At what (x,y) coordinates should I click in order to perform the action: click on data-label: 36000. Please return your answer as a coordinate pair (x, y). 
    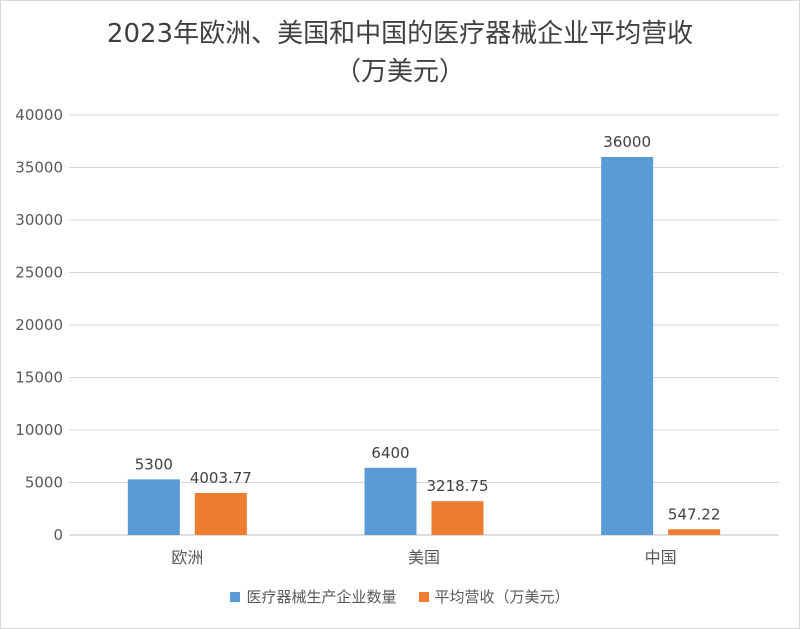
    Looking at the image, I should click on (627, 142).